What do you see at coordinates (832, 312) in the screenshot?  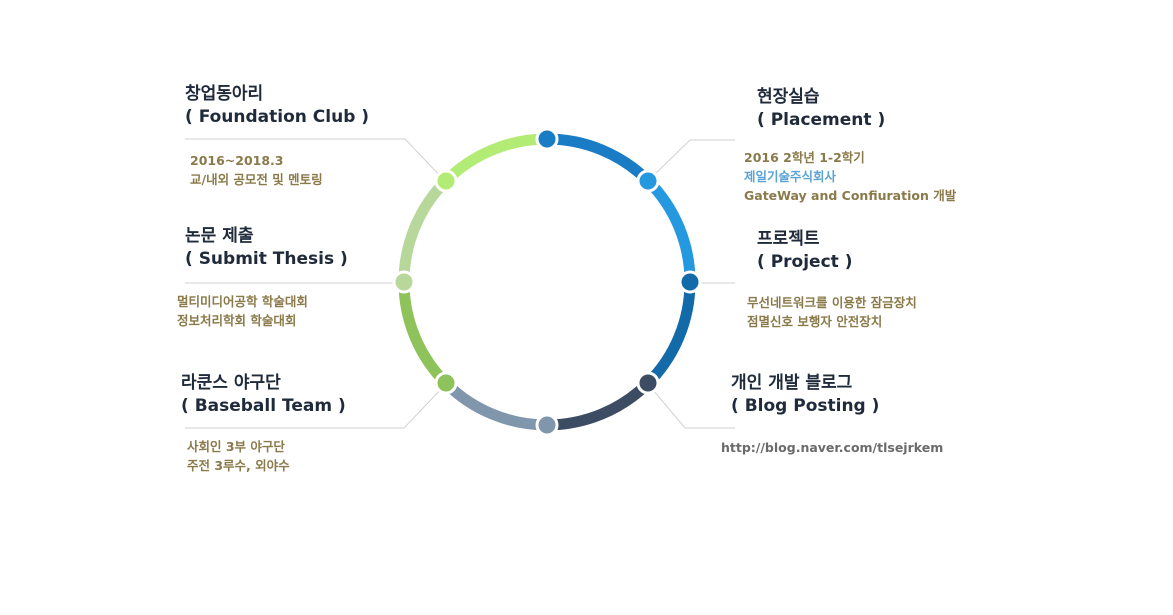 I see `project-desc: 무선네트워크를 이용한 잠금장치 점멸신호 보행자 안전장치` at bounding box center [832, 312].